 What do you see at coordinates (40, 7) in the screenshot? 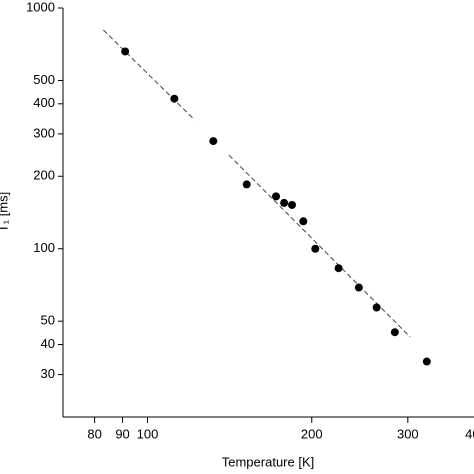
I see `y-tick-label: 1000` at bounding box center [40, 7].